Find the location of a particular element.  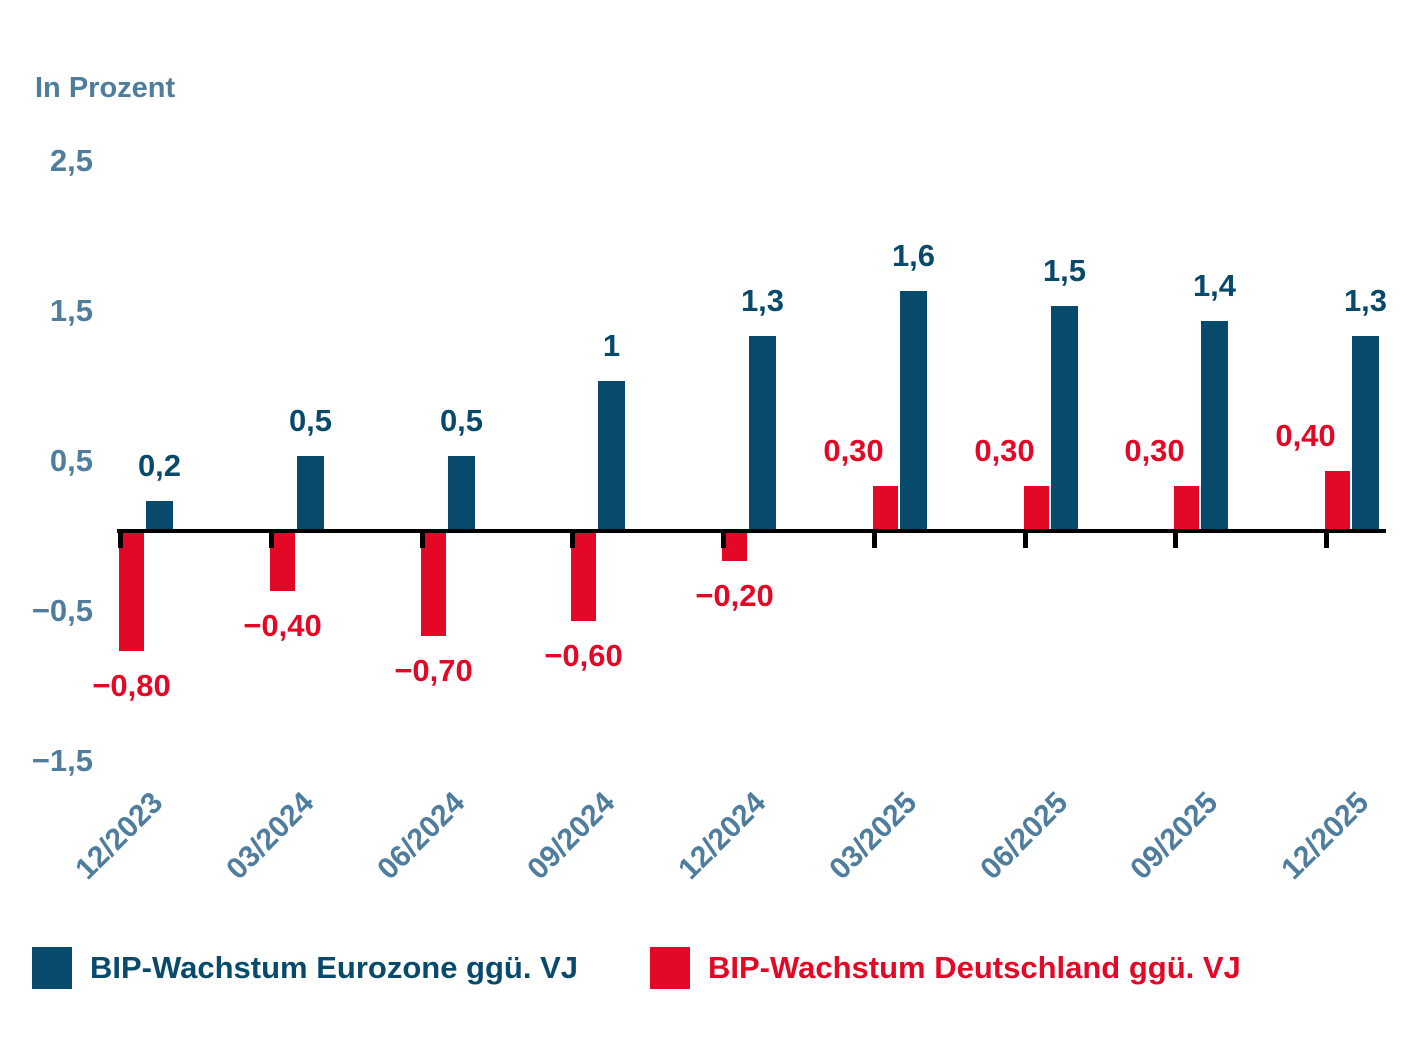

bar-deutschland-12/2025 is located at coordinates (1337, 501).